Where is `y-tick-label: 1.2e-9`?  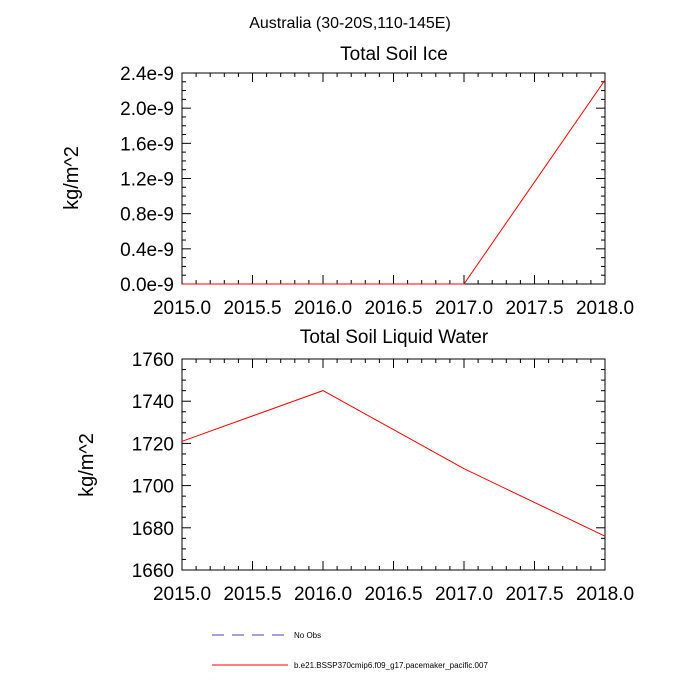
y-tick-label: 1.2e-9 is located at coordinates (147, 180).